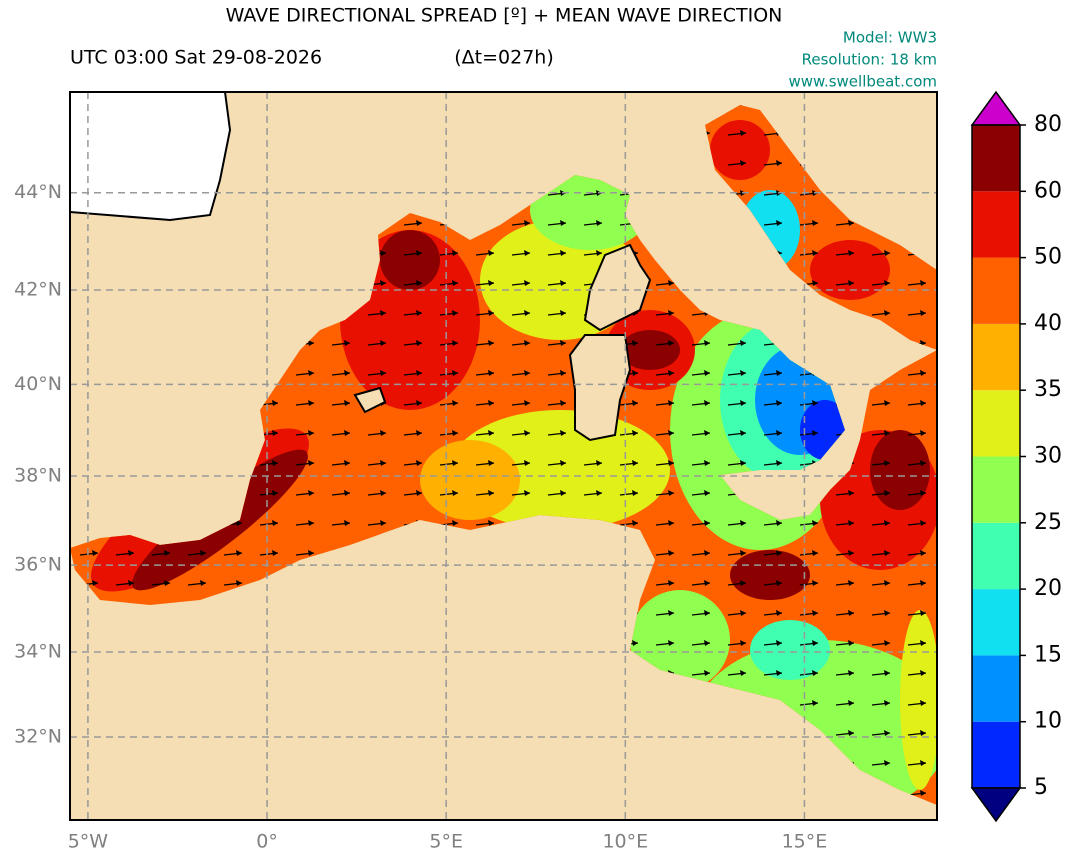 Image resolution: width=1073 pixels, height=863 pixels. I want to click on resolution-label: Resolution: 18 km, so click(869, 60).